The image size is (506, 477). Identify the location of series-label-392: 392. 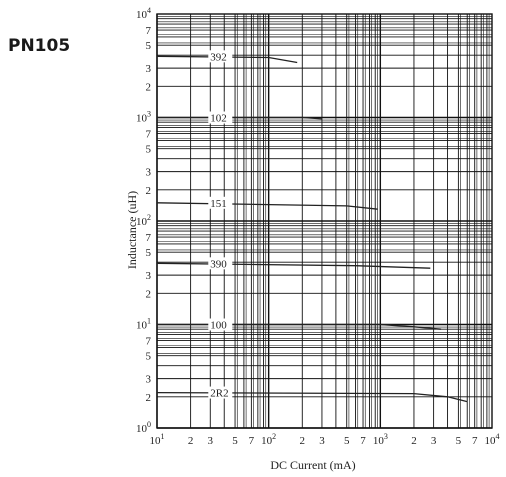
(218, 57).